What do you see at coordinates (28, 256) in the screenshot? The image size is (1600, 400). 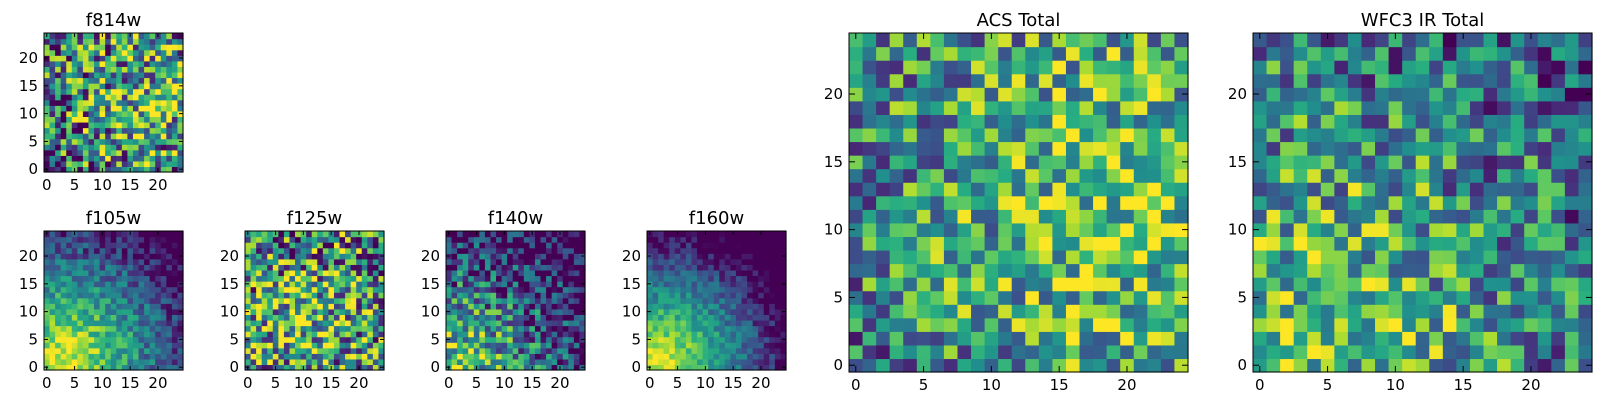 I see `y-tick-label: 20` at bounding box center [28, 256].